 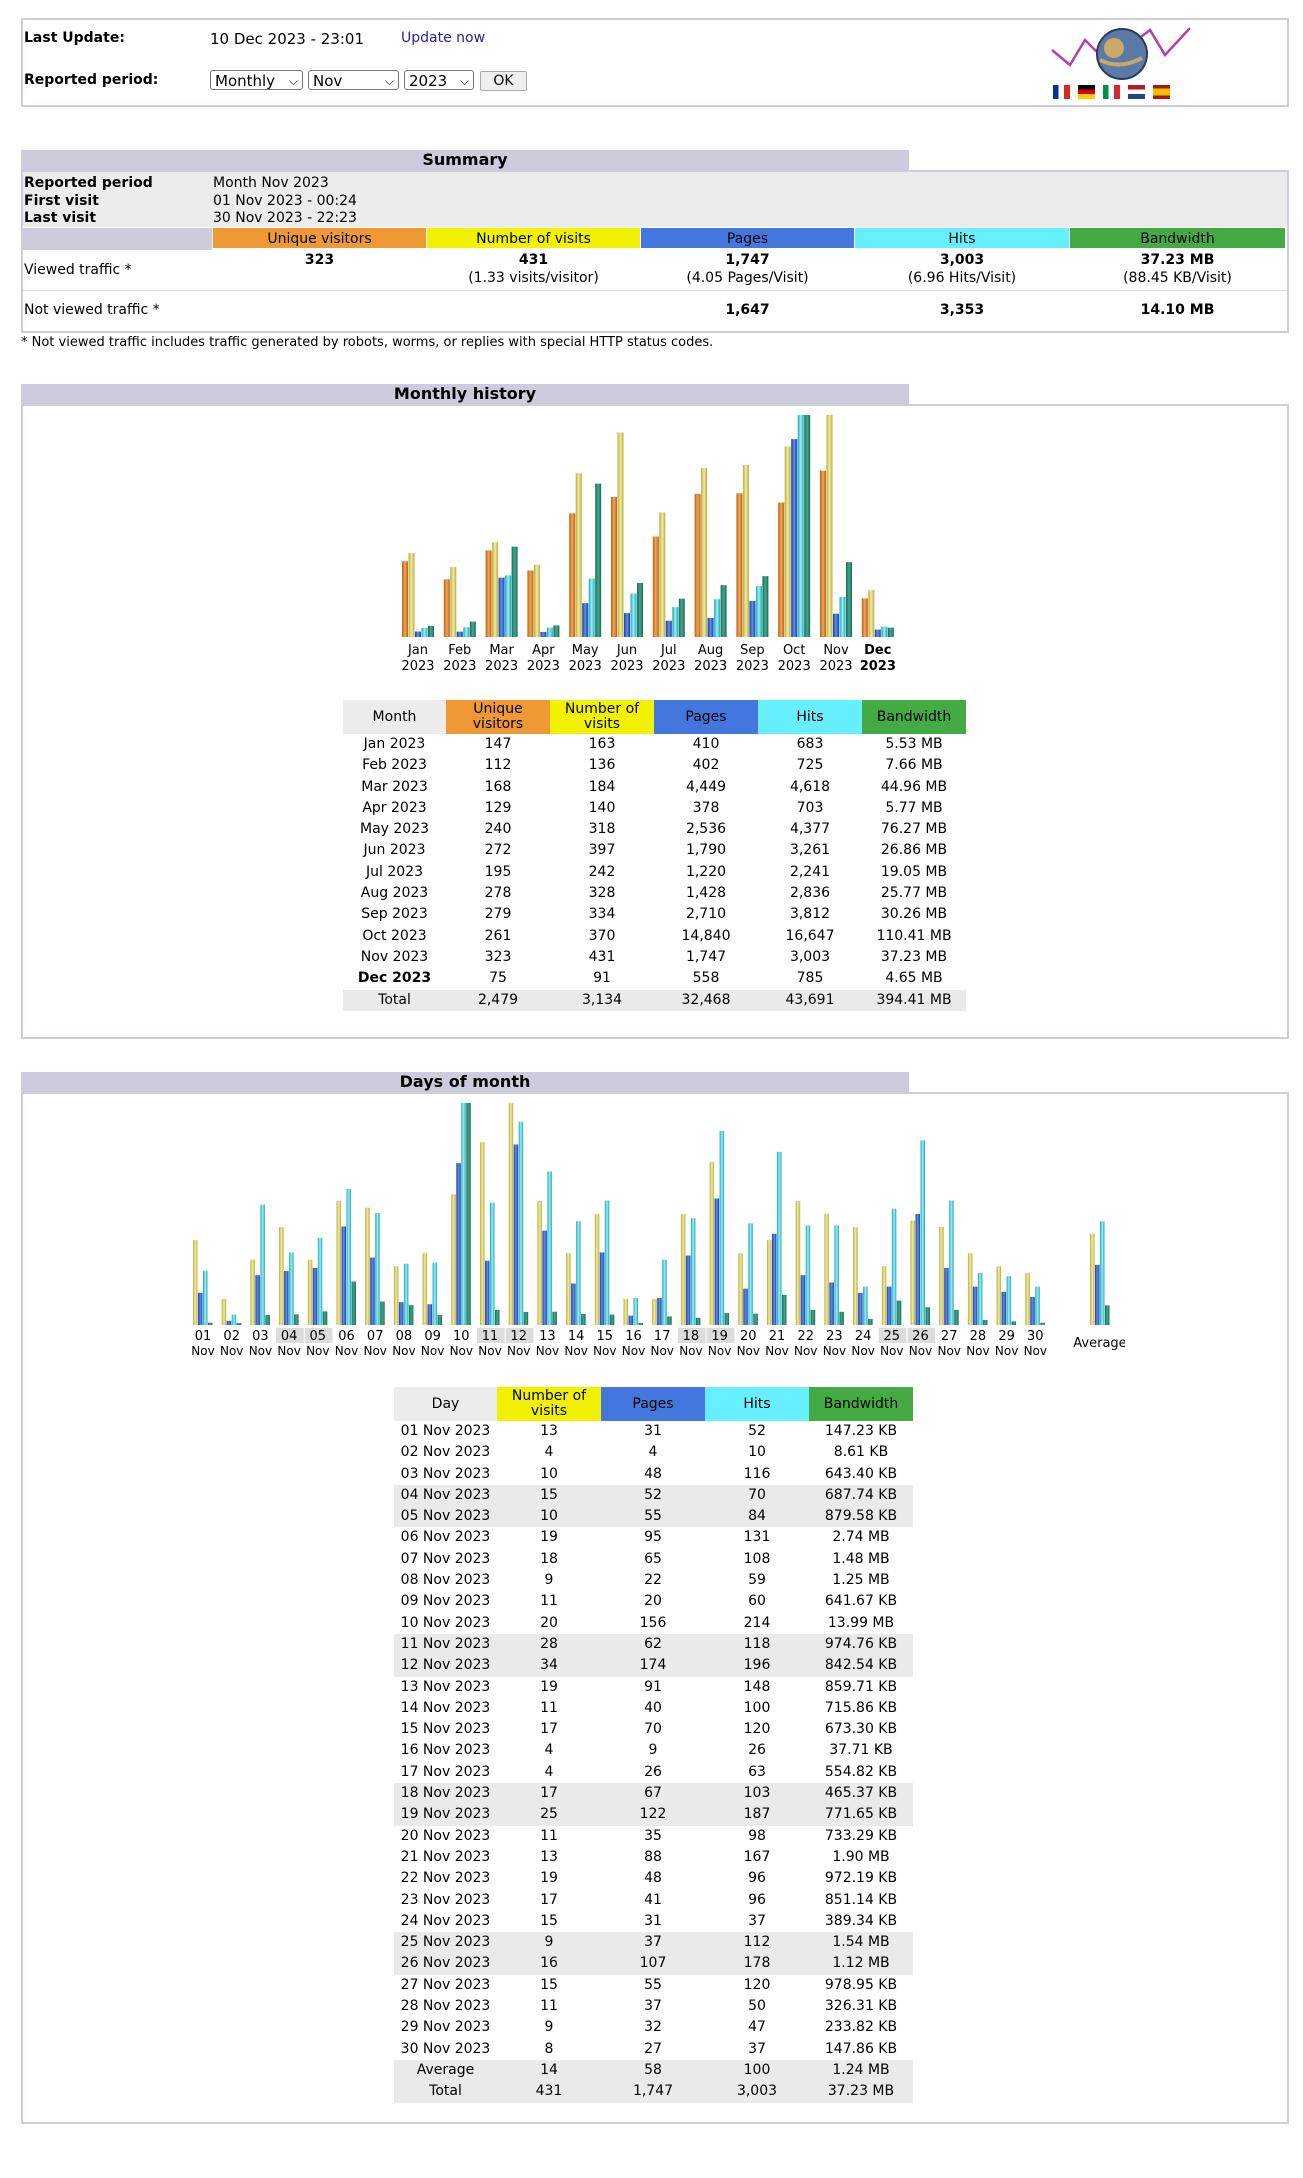 What do you see at coordinates (757, 1707) in the screenshot?
I see `day-row-hits: 100` at bounding box center [757, 1707].